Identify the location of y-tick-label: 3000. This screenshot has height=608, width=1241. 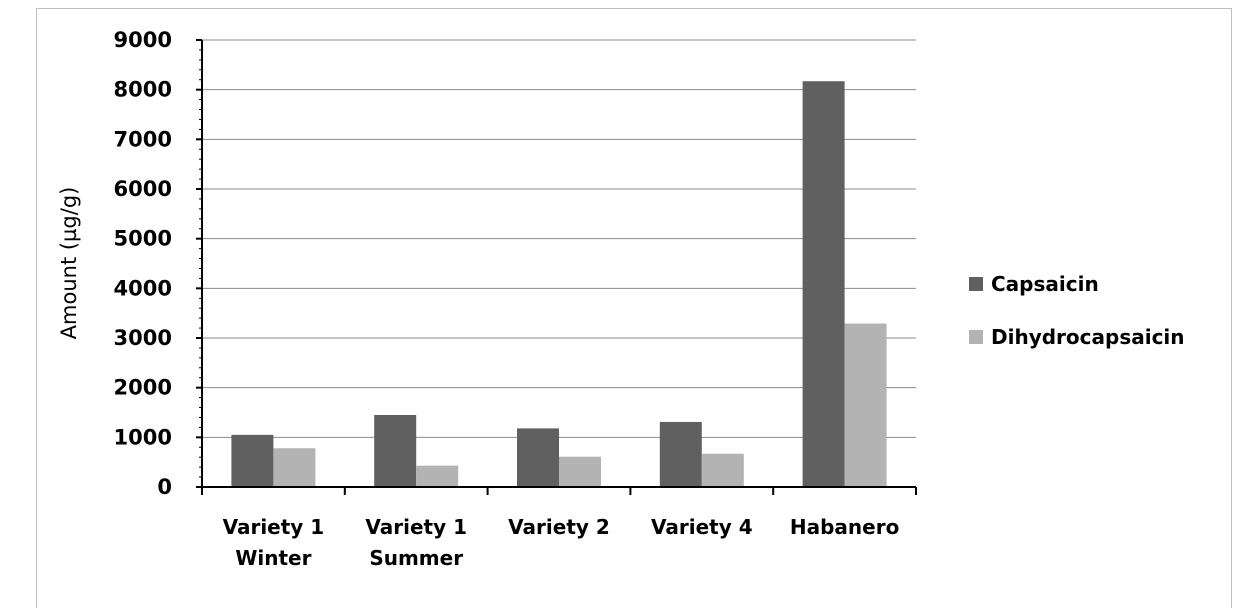
(143, 338).